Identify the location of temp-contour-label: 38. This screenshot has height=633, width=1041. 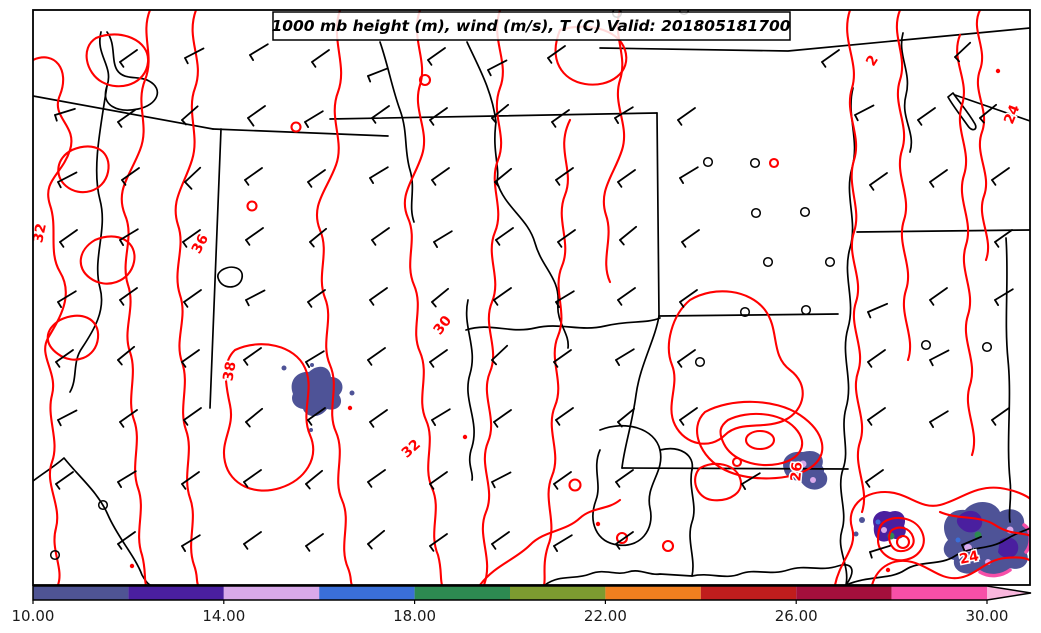
(229, 371).